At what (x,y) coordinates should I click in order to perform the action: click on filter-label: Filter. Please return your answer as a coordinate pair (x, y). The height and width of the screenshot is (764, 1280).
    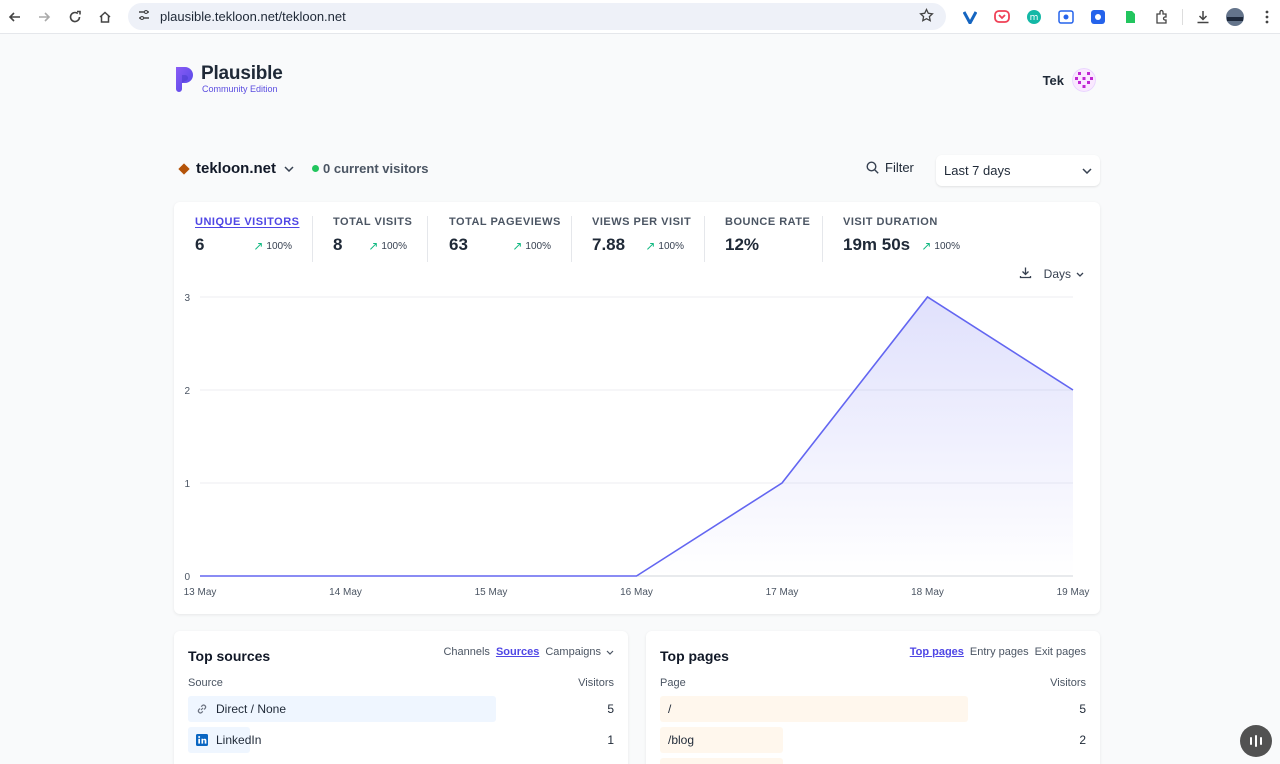
    Looking at the image, I should click on (899, 167).